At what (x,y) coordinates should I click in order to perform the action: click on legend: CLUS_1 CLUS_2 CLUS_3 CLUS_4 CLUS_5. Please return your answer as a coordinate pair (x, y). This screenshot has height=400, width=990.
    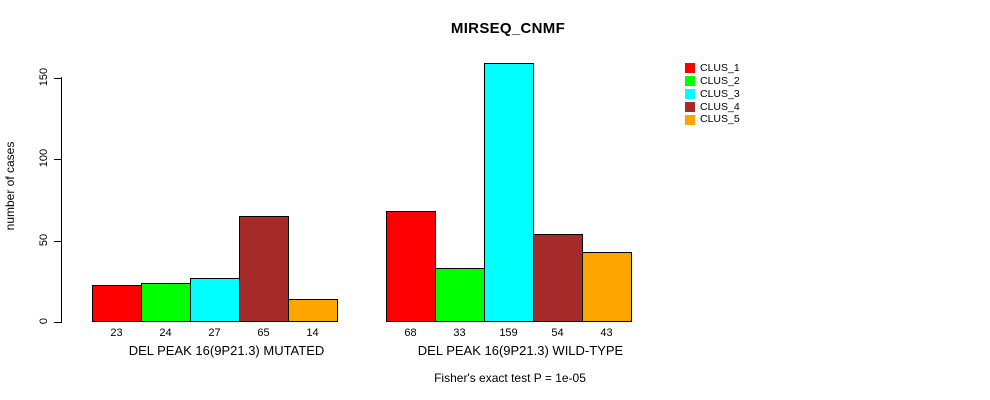
    Looking at the image, I should click on (712, 94).